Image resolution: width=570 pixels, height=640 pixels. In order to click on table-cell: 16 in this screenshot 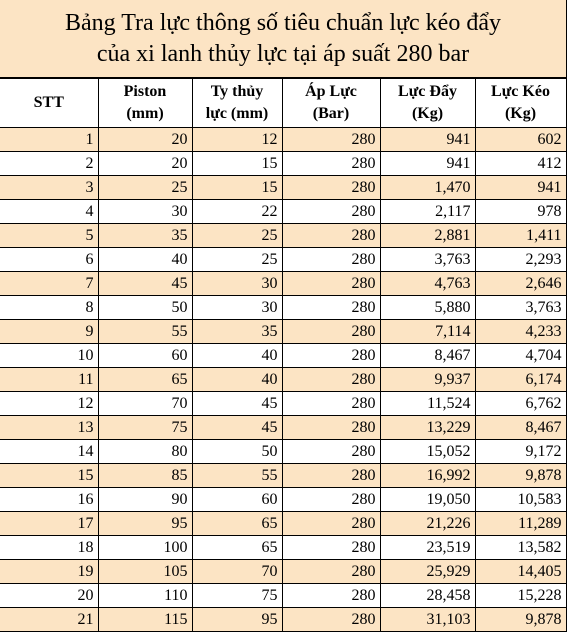, I will do `click(49, 499)`.